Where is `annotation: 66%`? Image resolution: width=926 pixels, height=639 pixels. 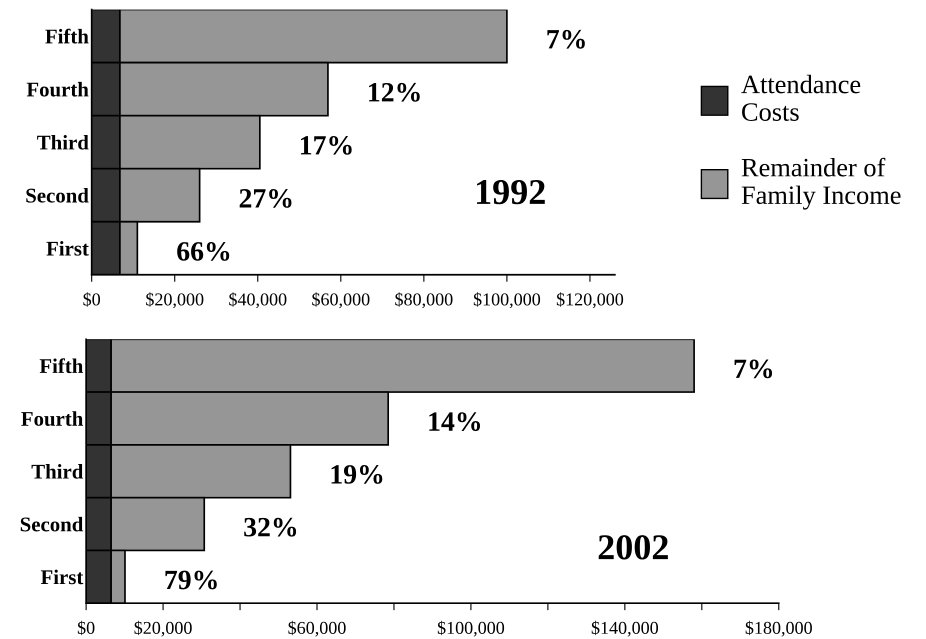
annotation: 66% is located at coordinates (203, 251).